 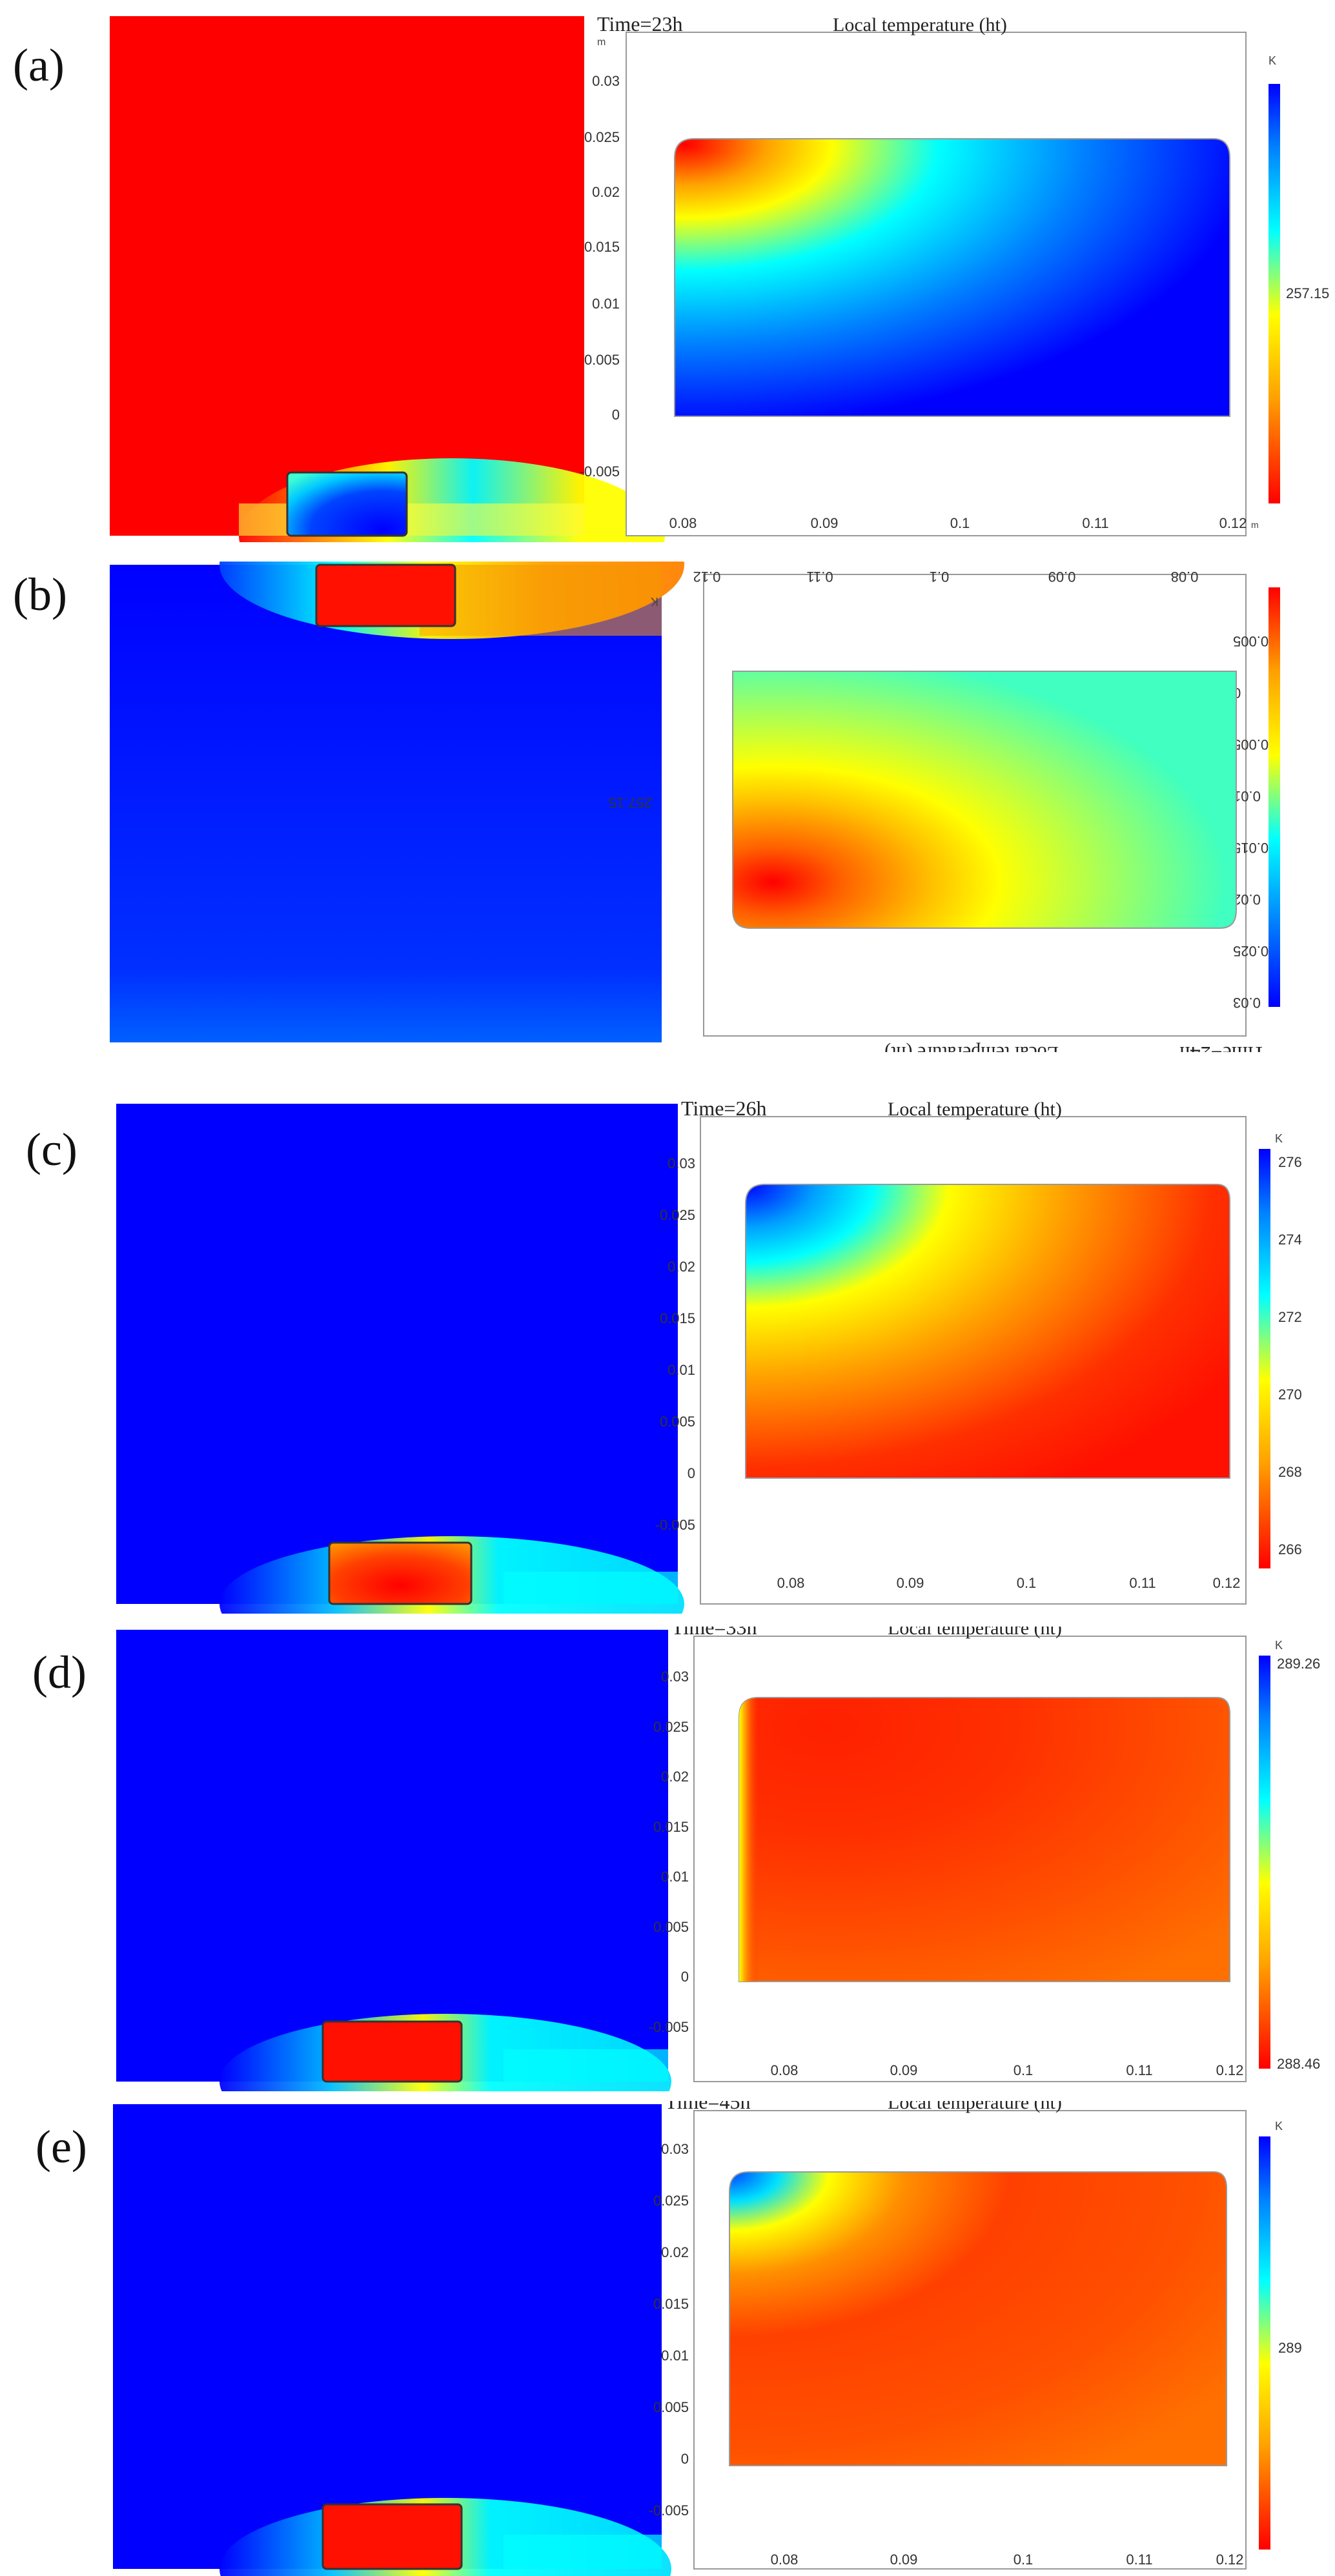 What do you see at coordinates (1290, 2348) in the screenshot?
I see `colorbar-tick: 289` at bounding box center [1290, 2348].